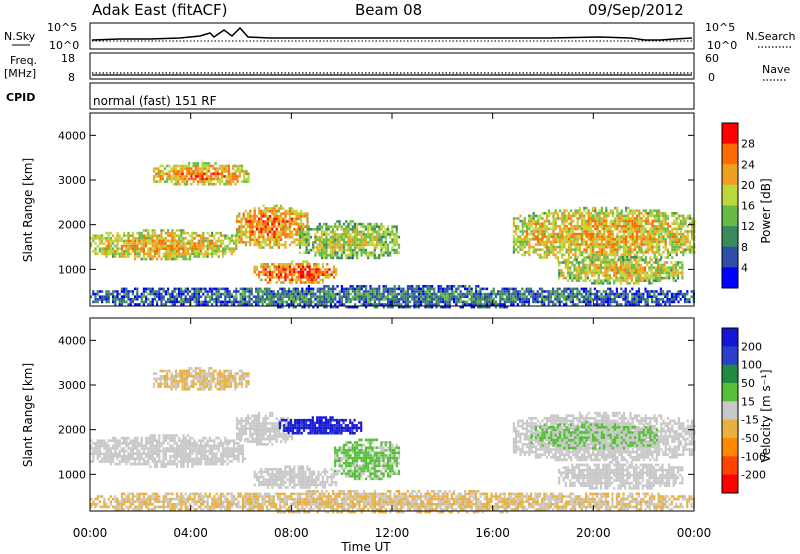 The height and width of the screenshot is (554, 800). I want to click on velocity-colorbar-tick-3: 15, so click(748, 401).